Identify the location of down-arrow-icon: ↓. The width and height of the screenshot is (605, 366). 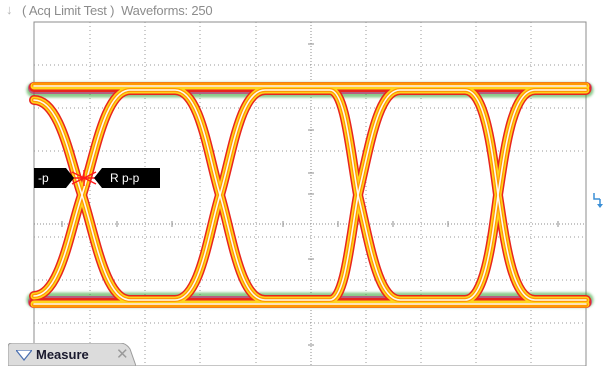
(9, 9).